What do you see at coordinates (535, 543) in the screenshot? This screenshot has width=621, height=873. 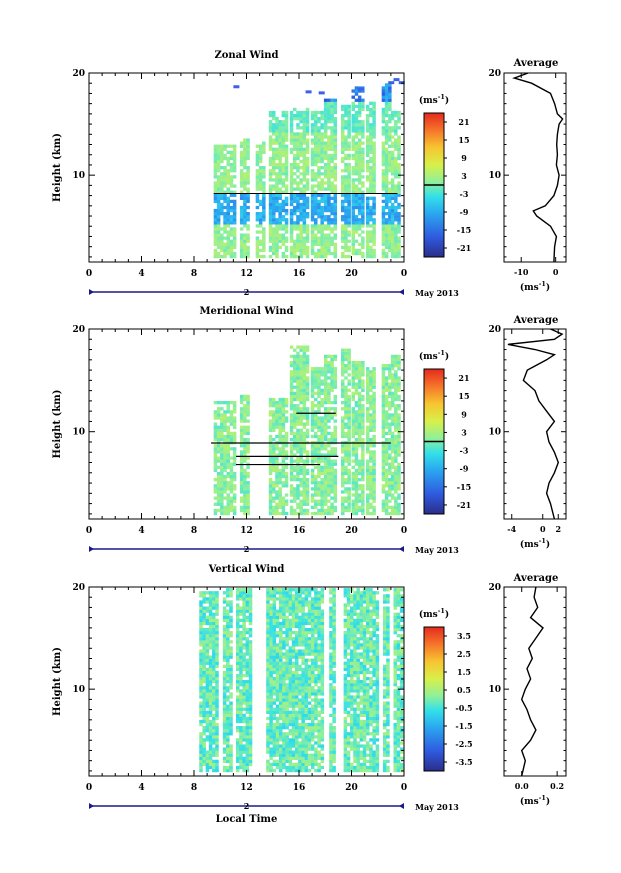 I see `average-unit: (ms-1)` at bounding box center [535, 543].